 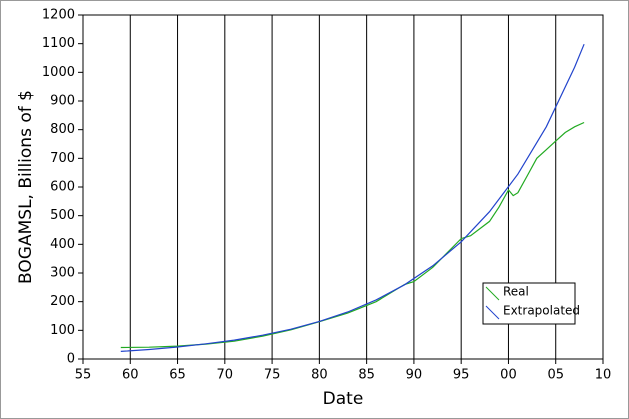 I want to click on y-tick-label: 1000, so click(x=58, y=72).